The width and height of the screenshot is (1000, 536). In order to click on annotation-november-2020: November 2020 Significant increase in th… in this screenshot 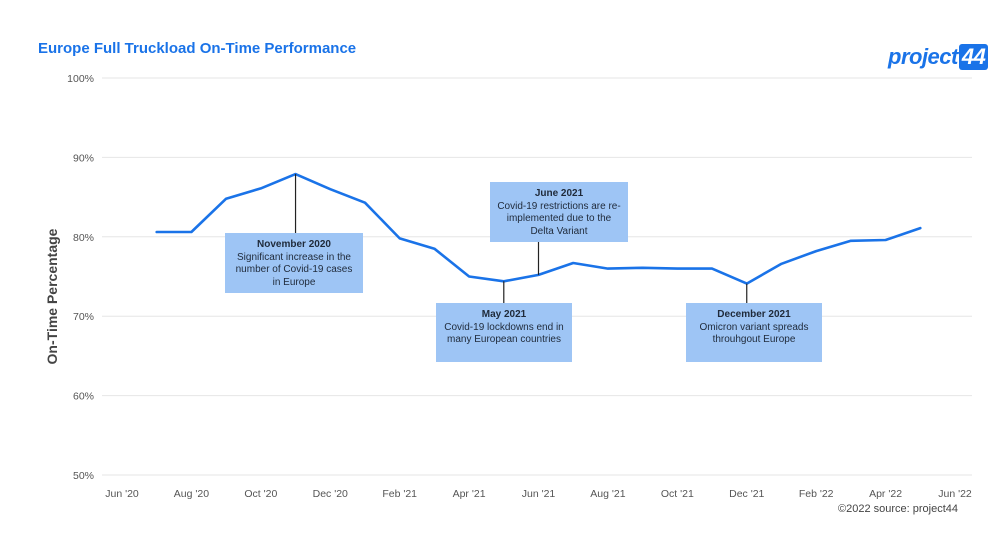, I will do `click(294, 263)`.